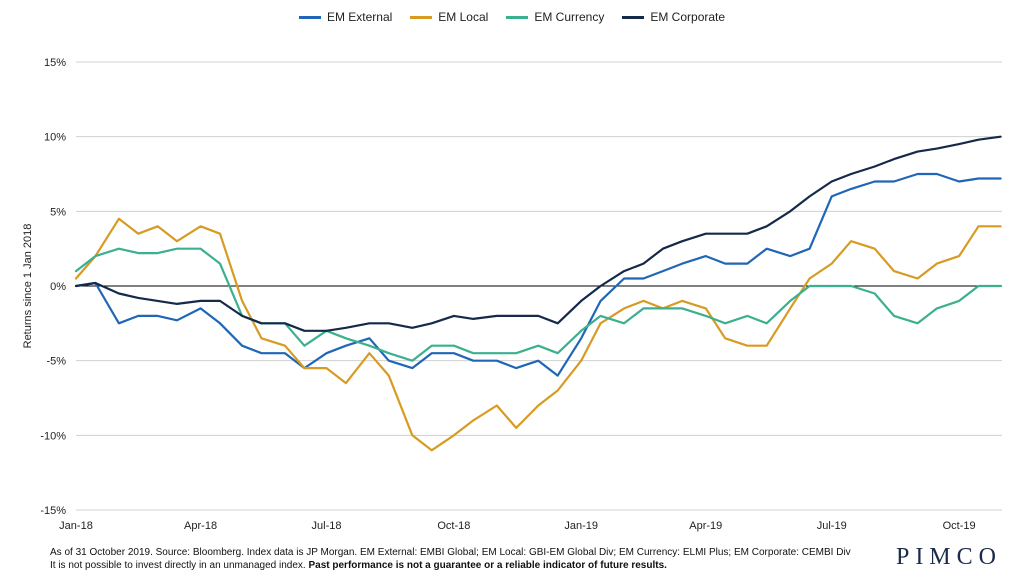 Image resolution: width=1024 pixels, height=577 pixels. I want to click on y-tick-label: 0%, so click(58, 287).